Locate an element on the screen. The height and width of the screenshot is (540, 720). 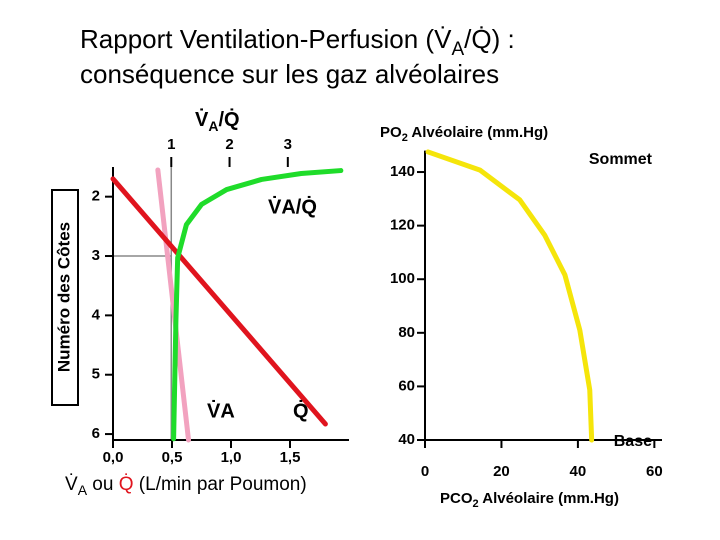
y-tick-label: 140 is located at coordinates (402, 171).